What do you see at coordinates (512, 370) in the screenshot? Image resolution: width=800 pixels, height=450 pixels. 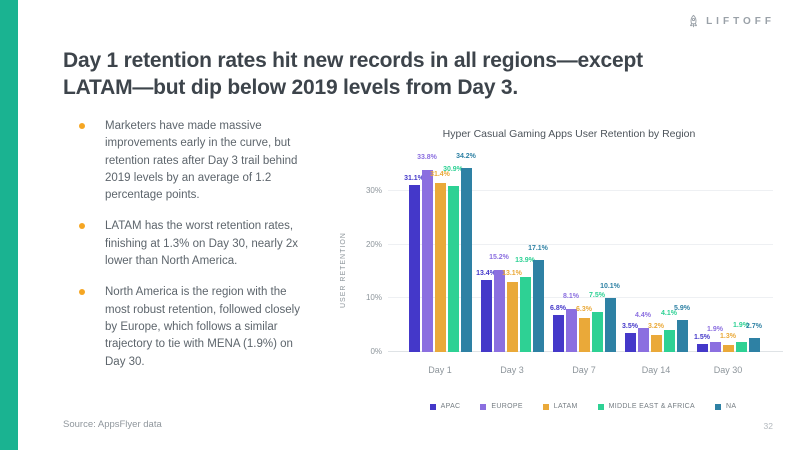 I see `x-category-label: Day 3` at bounding box center [512, 370].